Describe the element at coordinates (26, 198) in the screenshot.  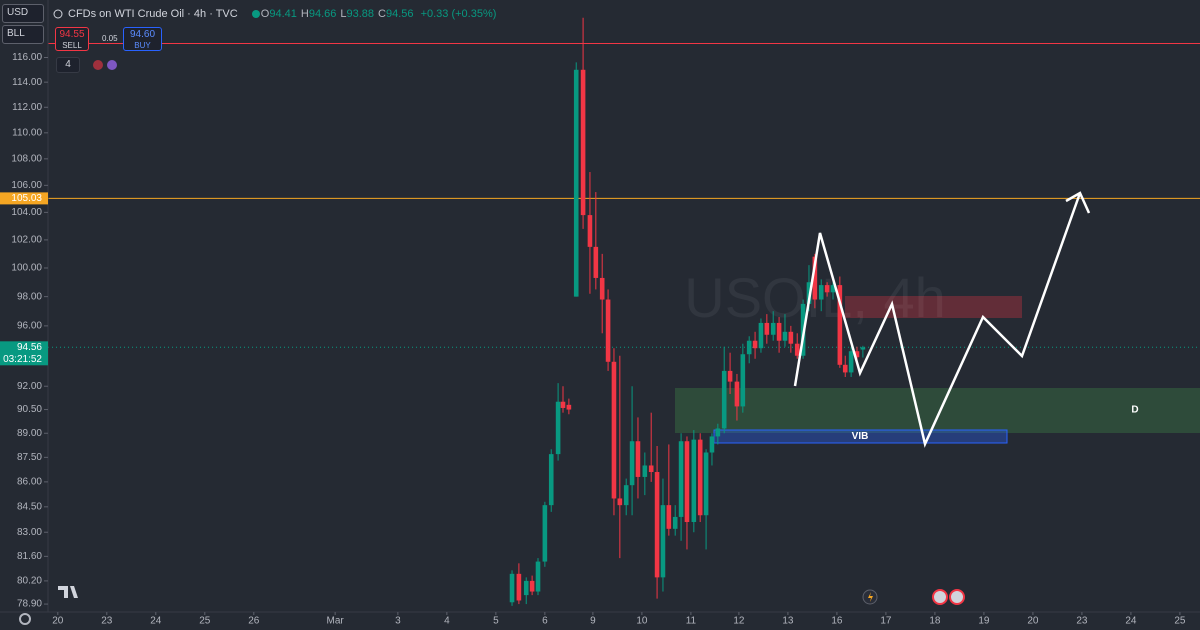
I see `price-badge-label: 105.03` at that location.